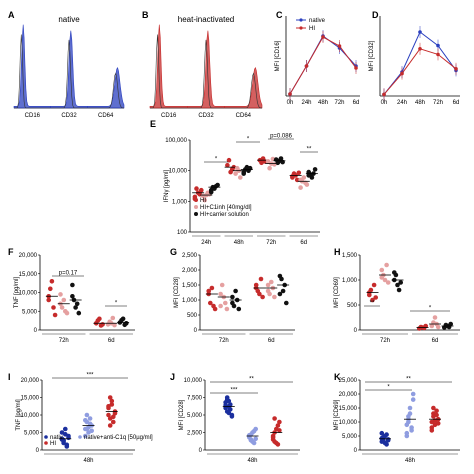 The height and width of the screenshot is (474, 474). Describe the element at coordinates (278, 55) in the screenshot. I see `y-axis-label: MFI [CD16]` at that location.